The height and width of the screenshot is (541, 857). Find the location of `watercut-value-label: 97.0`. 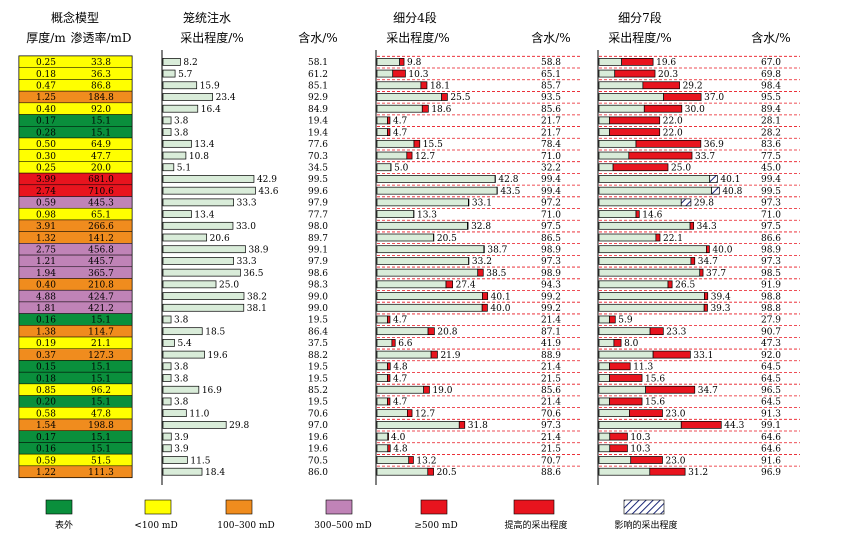

watercut-value-label: 97.0 is located at coordinates (318, 426).